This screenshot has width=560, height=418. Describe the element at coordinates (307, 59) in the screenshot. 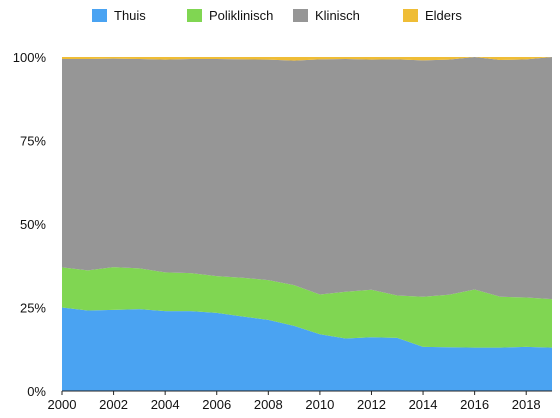

I see `area-elders` at that location.